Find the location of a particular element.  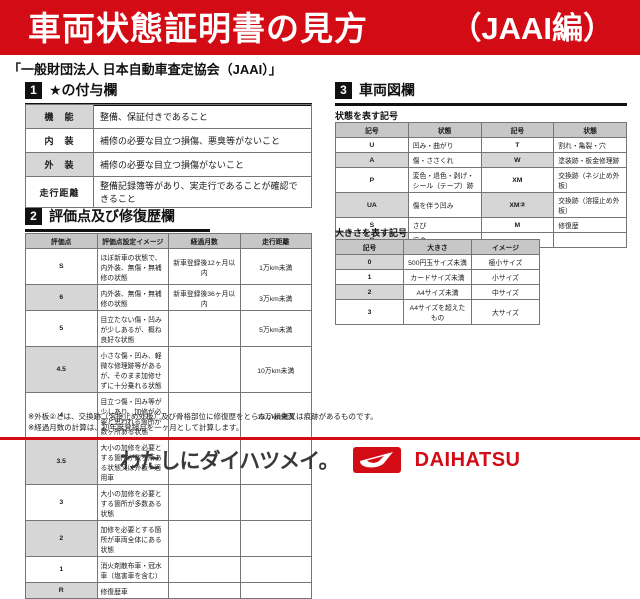

table-row: 内 装 補修の必要な目立つ損傷、悪臭等がないこと is located at coordinates (168, 140).